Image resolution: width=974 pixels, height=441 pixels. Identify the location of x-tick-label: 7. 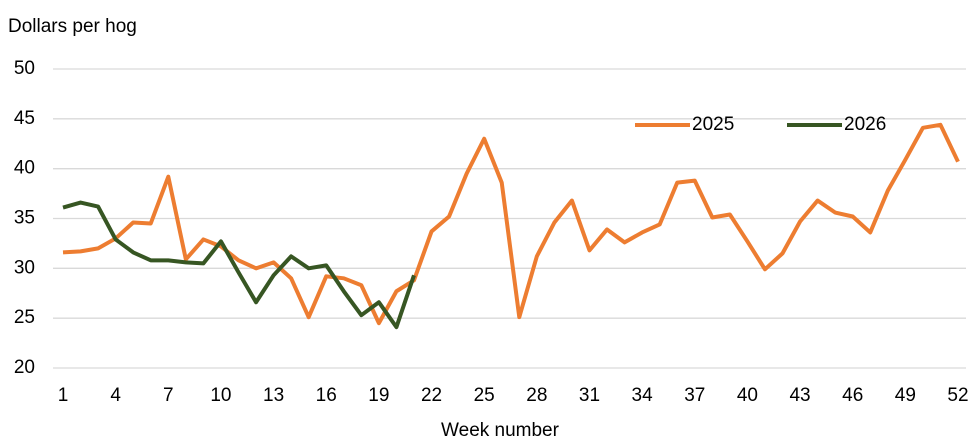
(168, 395).